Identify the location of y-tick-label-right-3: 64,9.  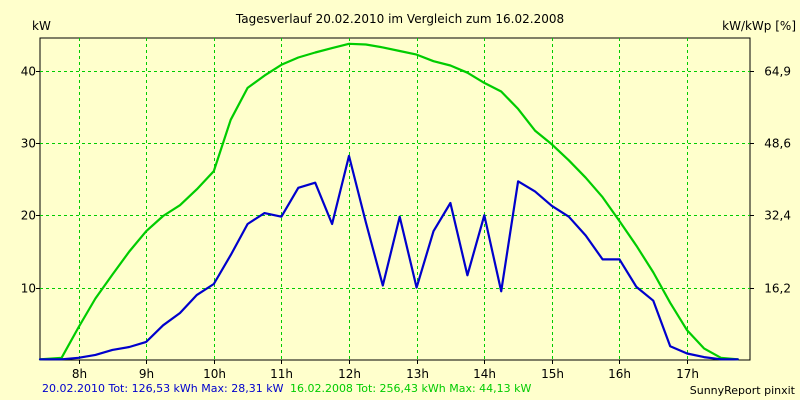
(777, 72).